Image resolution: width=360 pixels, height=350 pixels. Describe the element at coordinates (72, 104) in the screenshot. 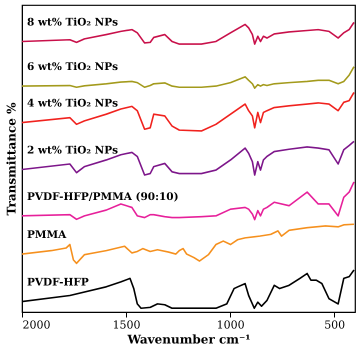

I see `series-label: 4 wt% TiO₂ NPs` at that location.